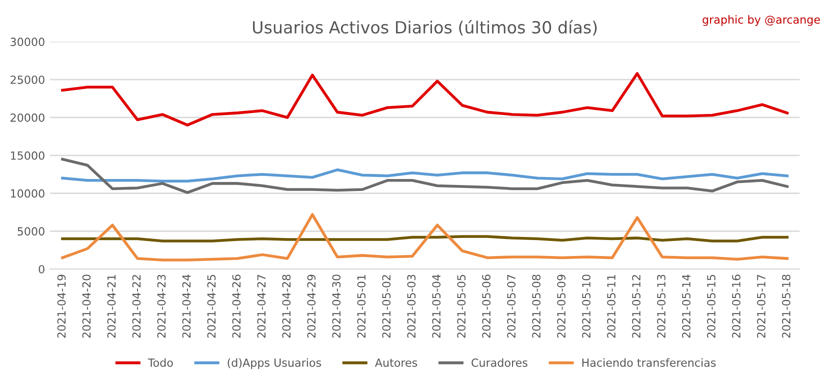  Describe the element at coordinates (236, 306) in the screenshot. I see `x-tick-label: 2021-04-26` at that location.